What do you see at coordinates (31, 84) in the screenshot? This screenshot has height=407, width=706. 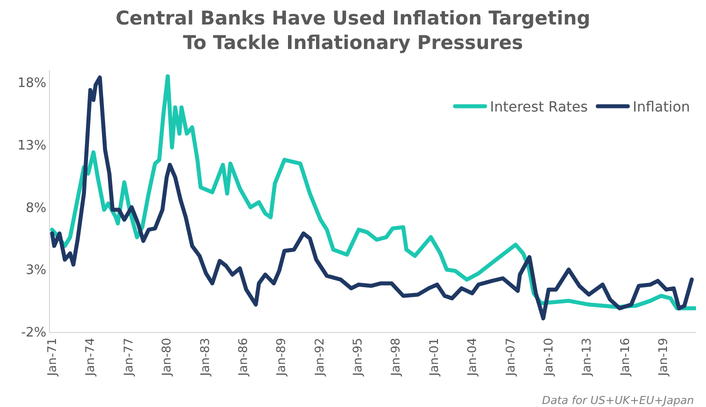 I see `y-tick-label: 18%` at bounding box center [31, 84].